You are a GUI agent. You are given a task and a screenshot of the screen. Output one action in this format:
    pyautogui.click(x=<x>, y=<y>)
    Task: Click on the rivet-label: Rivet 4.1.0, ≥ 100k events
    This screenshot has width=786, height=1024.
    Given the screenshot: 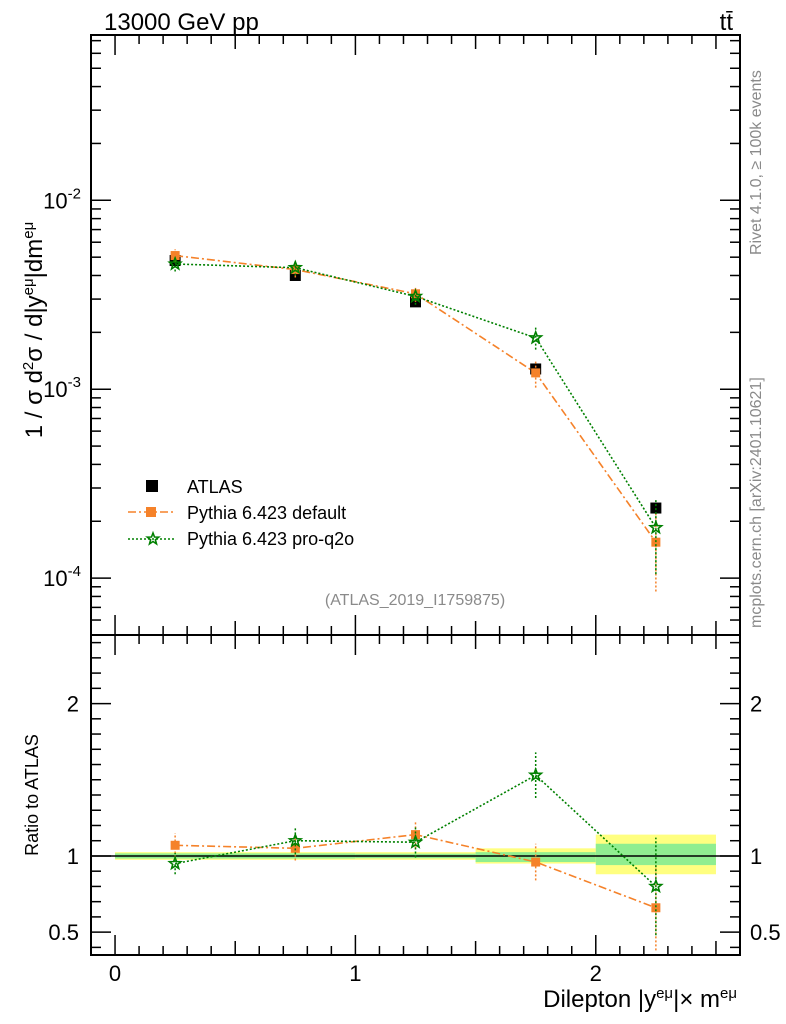 What is the action you would take?
    pyautogui.click(x=756, y=162)
    